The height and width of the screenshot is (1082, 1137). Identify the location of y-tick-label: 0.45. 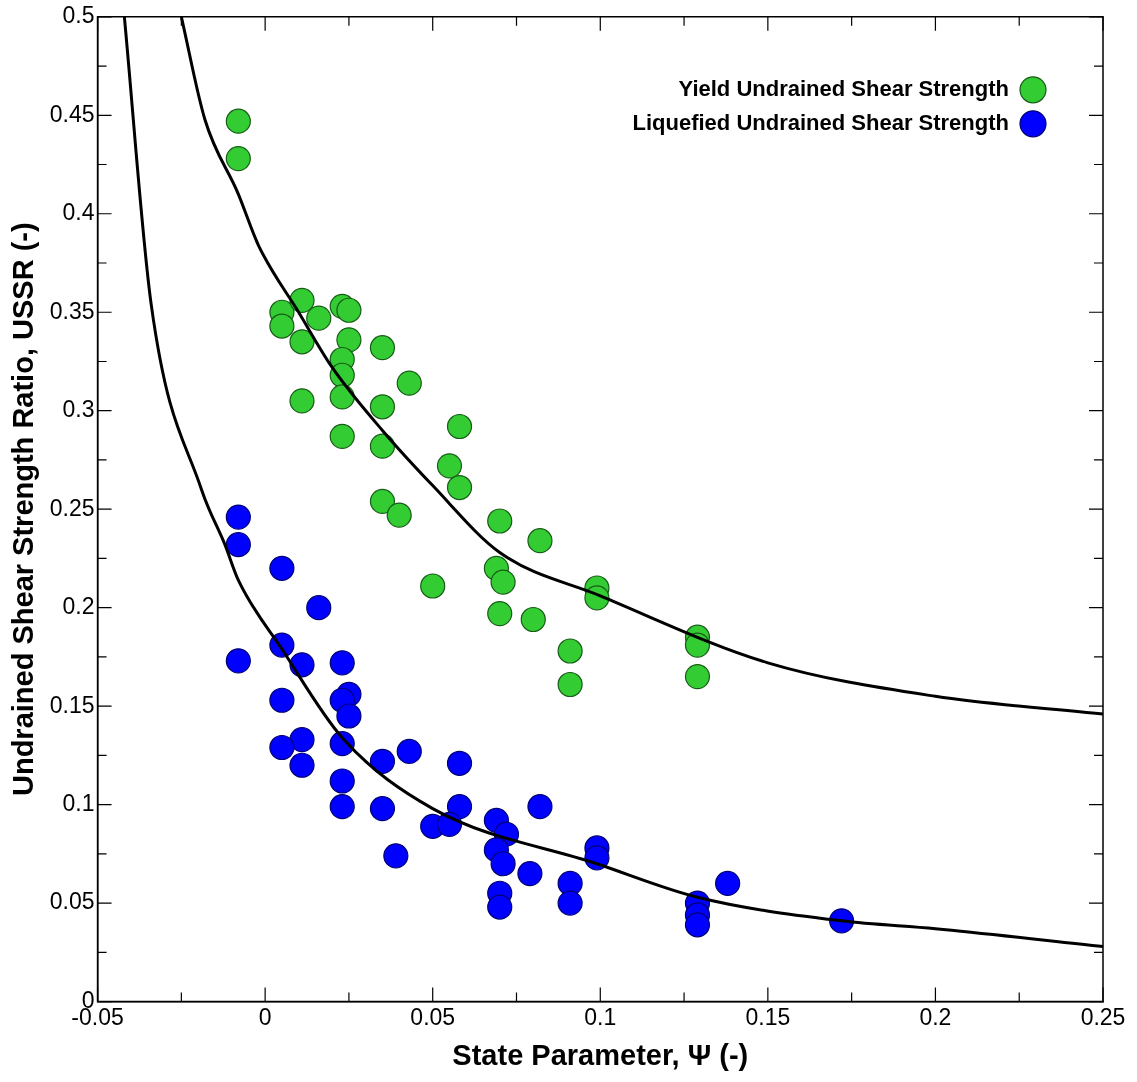
(72, 113).